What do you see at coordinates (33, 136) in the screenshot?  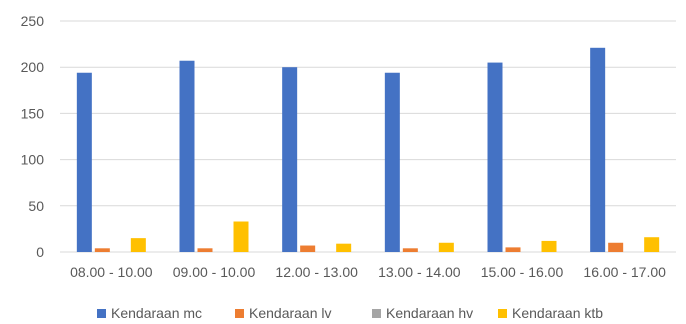 I see `y-axis: 0 50 100 150 200 250` at bounding box center [33, 136].